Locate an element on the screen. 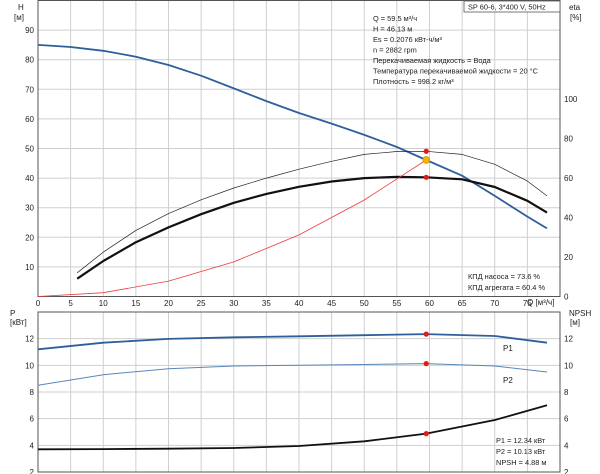 Image resolution: width=600 pixels, height=474 pixels. eta-tick-label: 80 is located at coordinates (568, 139).